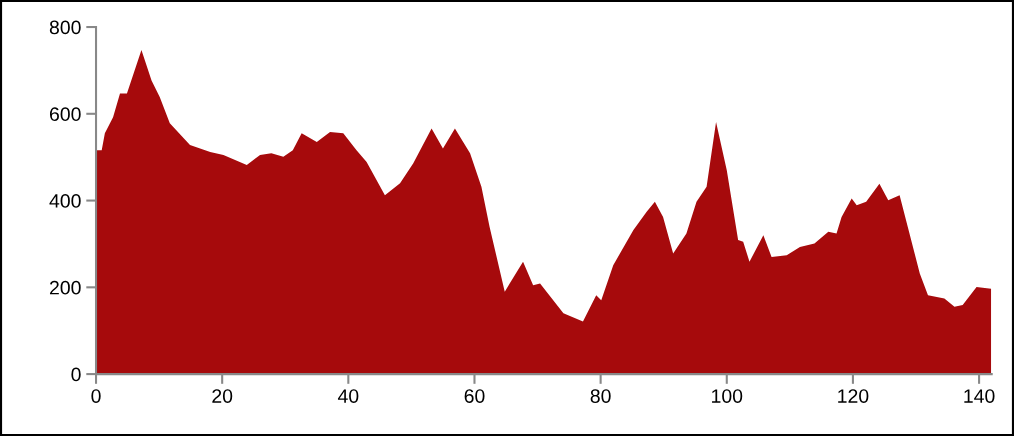  What do you see at coordinates (65, 201) in the screenshot?
I see `y-tick-label: 400` at bounding box center [65, 201].